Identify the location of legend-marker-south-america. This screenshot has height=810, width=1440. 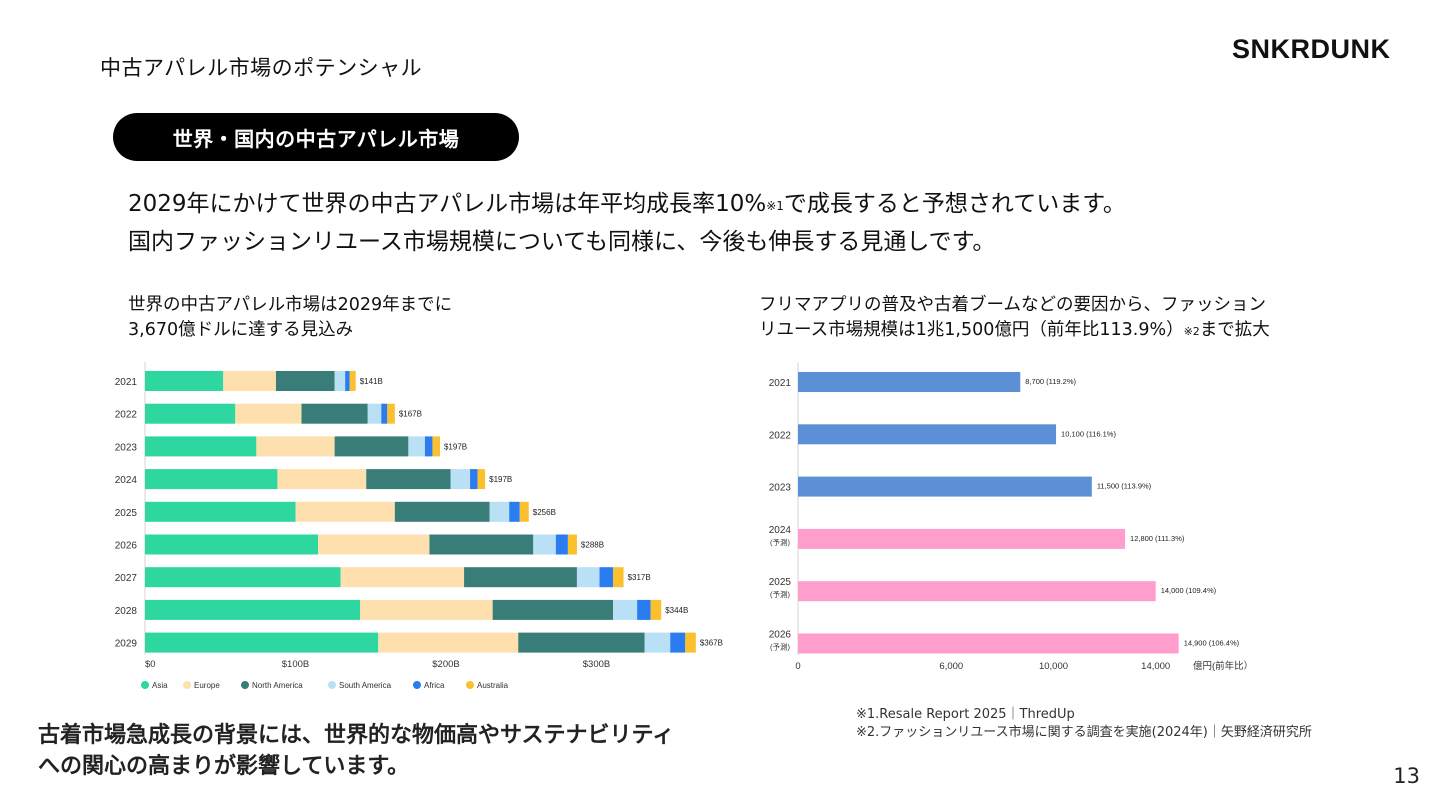
(332, 685).